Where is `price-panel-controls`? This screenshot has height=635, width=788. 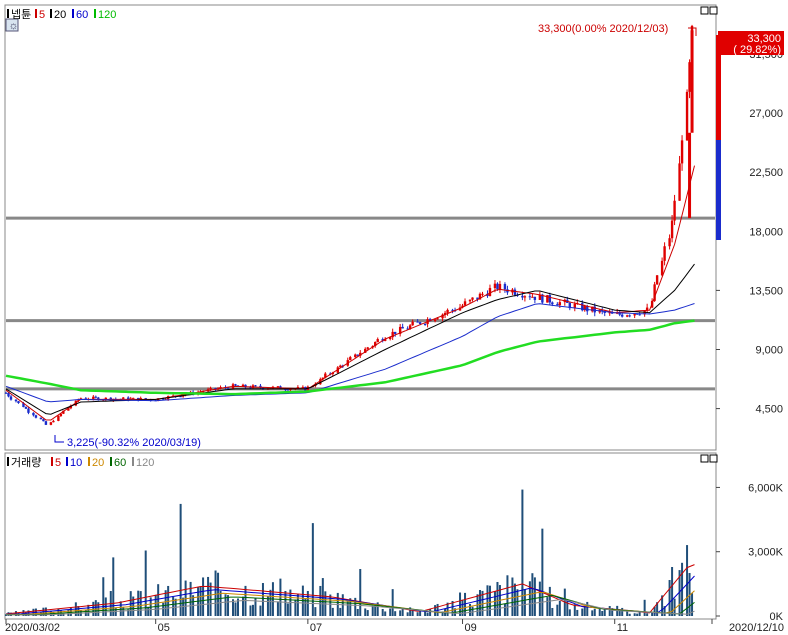 price-panel-controls is located at coordinates (709, 10).